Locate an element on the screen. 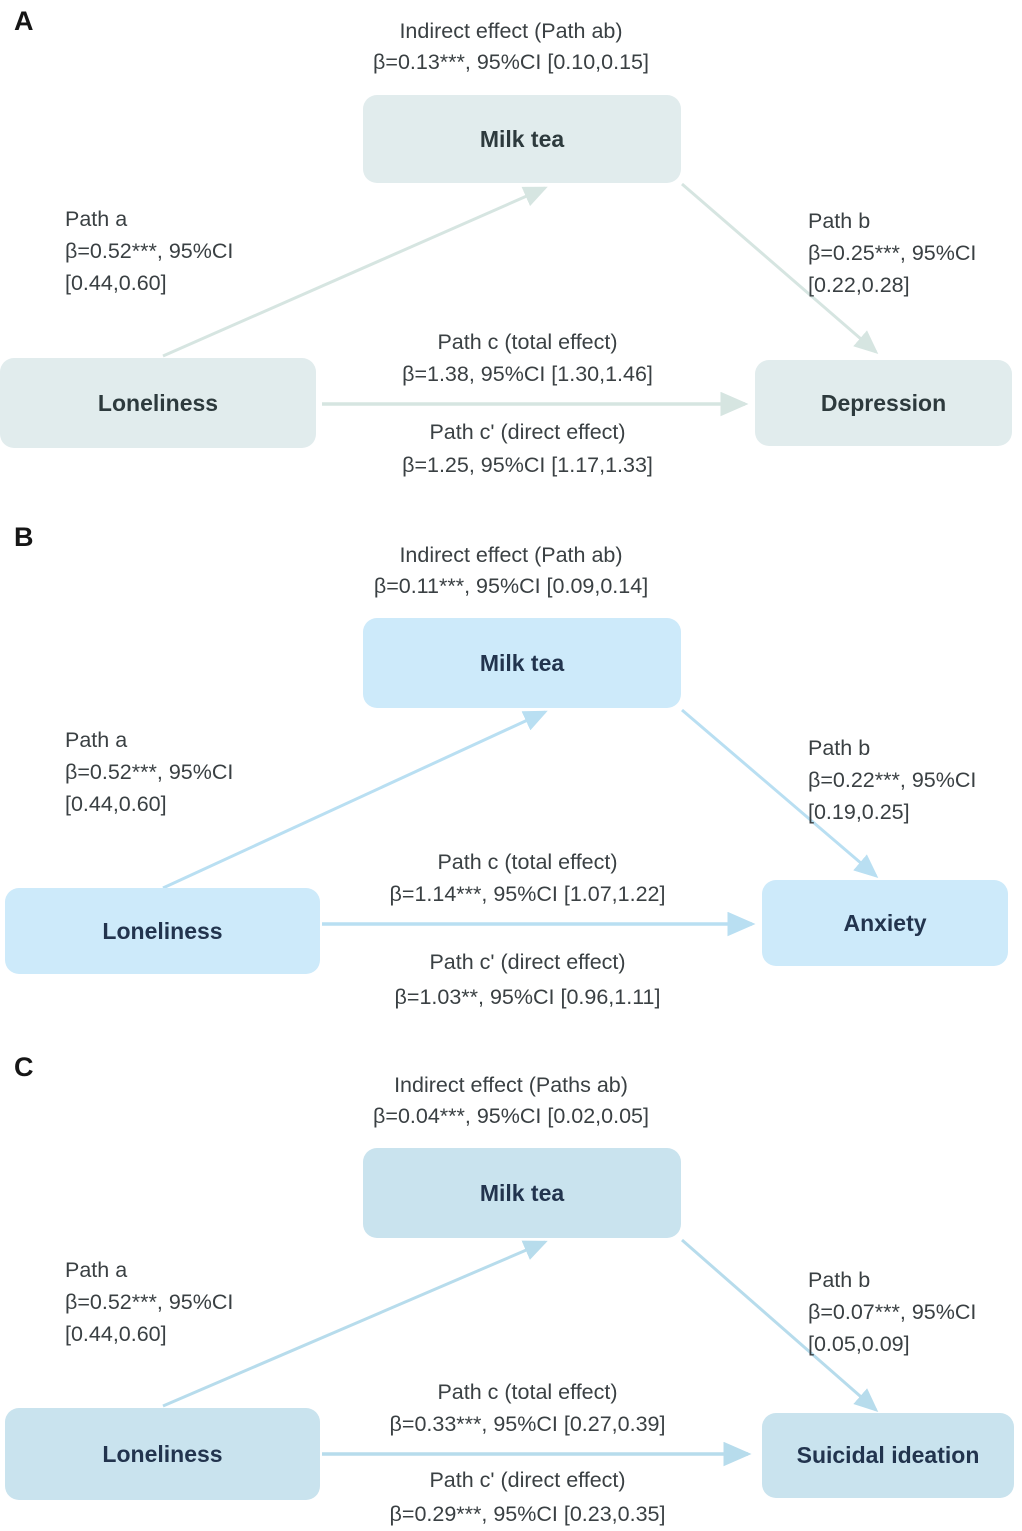 The width and height of the screenshot is (1022, 1531). path-c-prime-value: β=1.25, 95%CI [1.17,1.33] is located at coordinates (527, 465).